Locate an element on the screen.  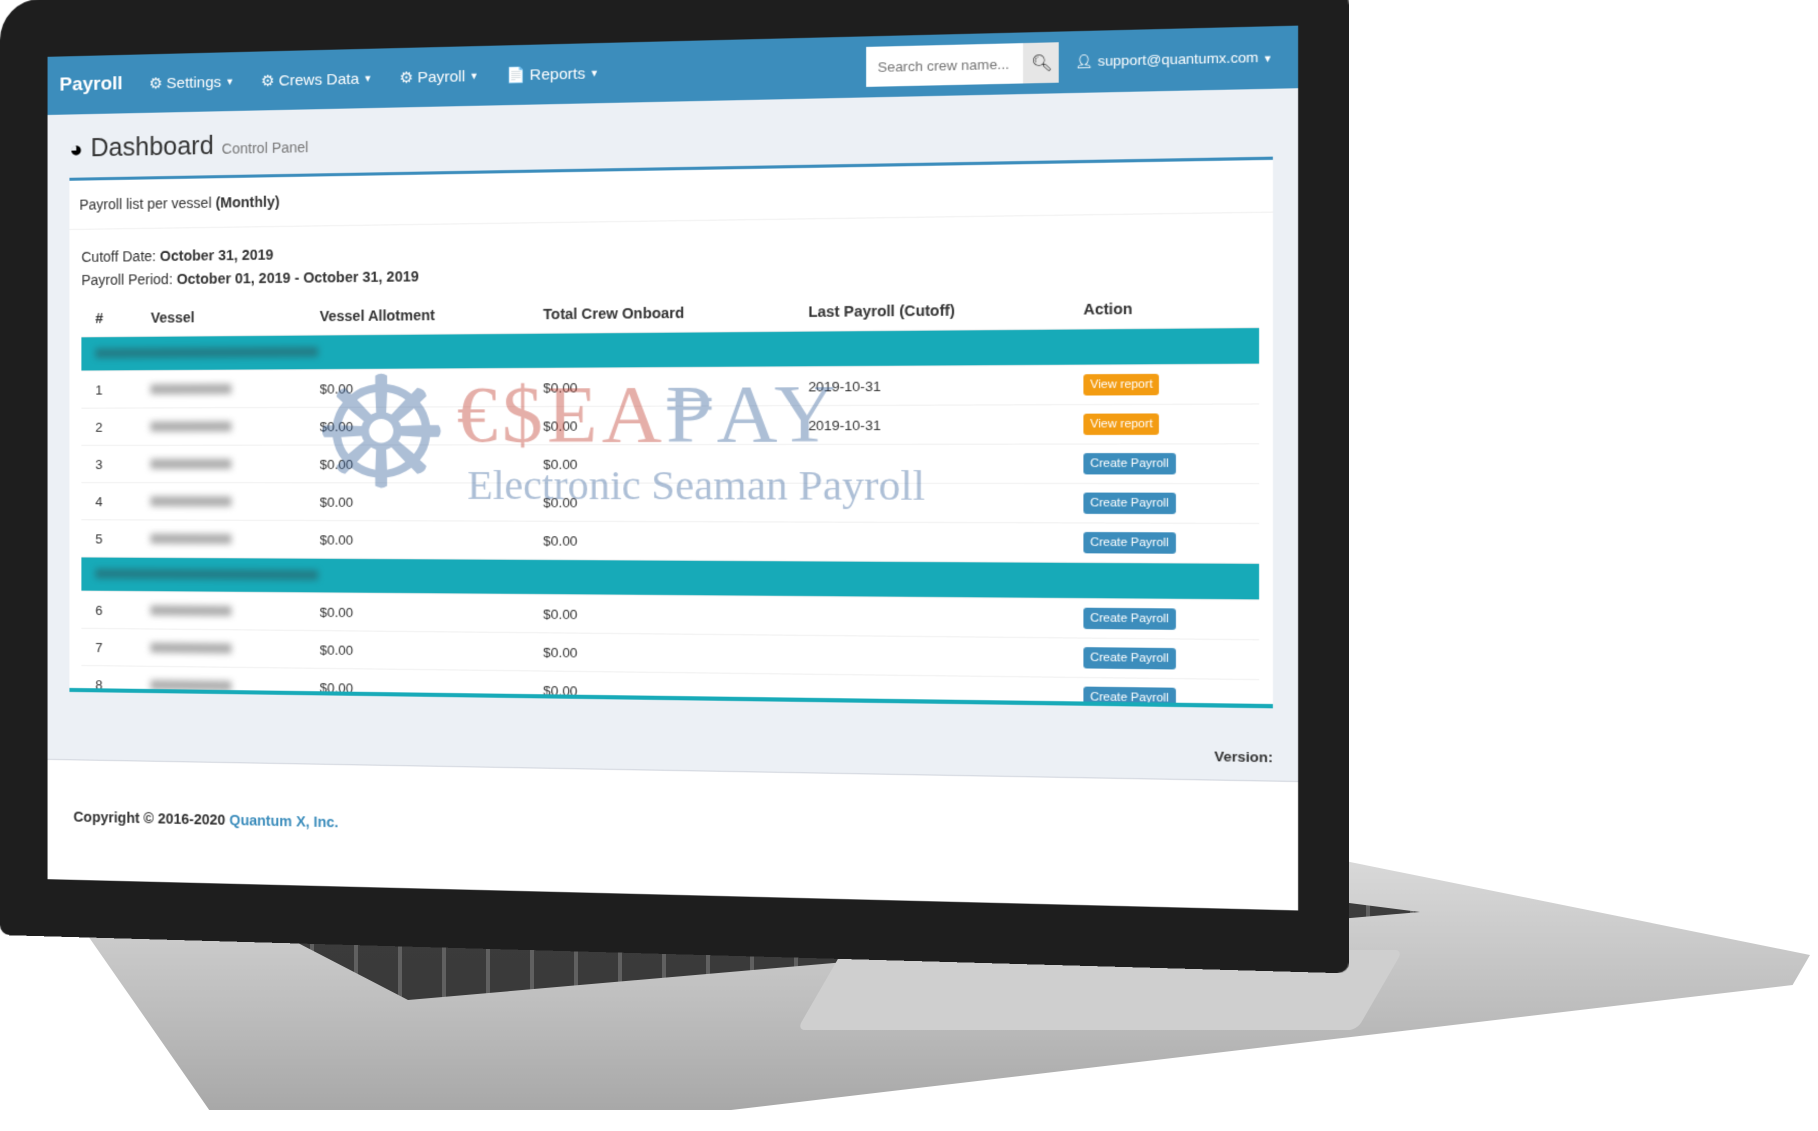
table-row: 2 $0.00 $0.00 2019-10-31 View report is located at coordinates (670, 424).